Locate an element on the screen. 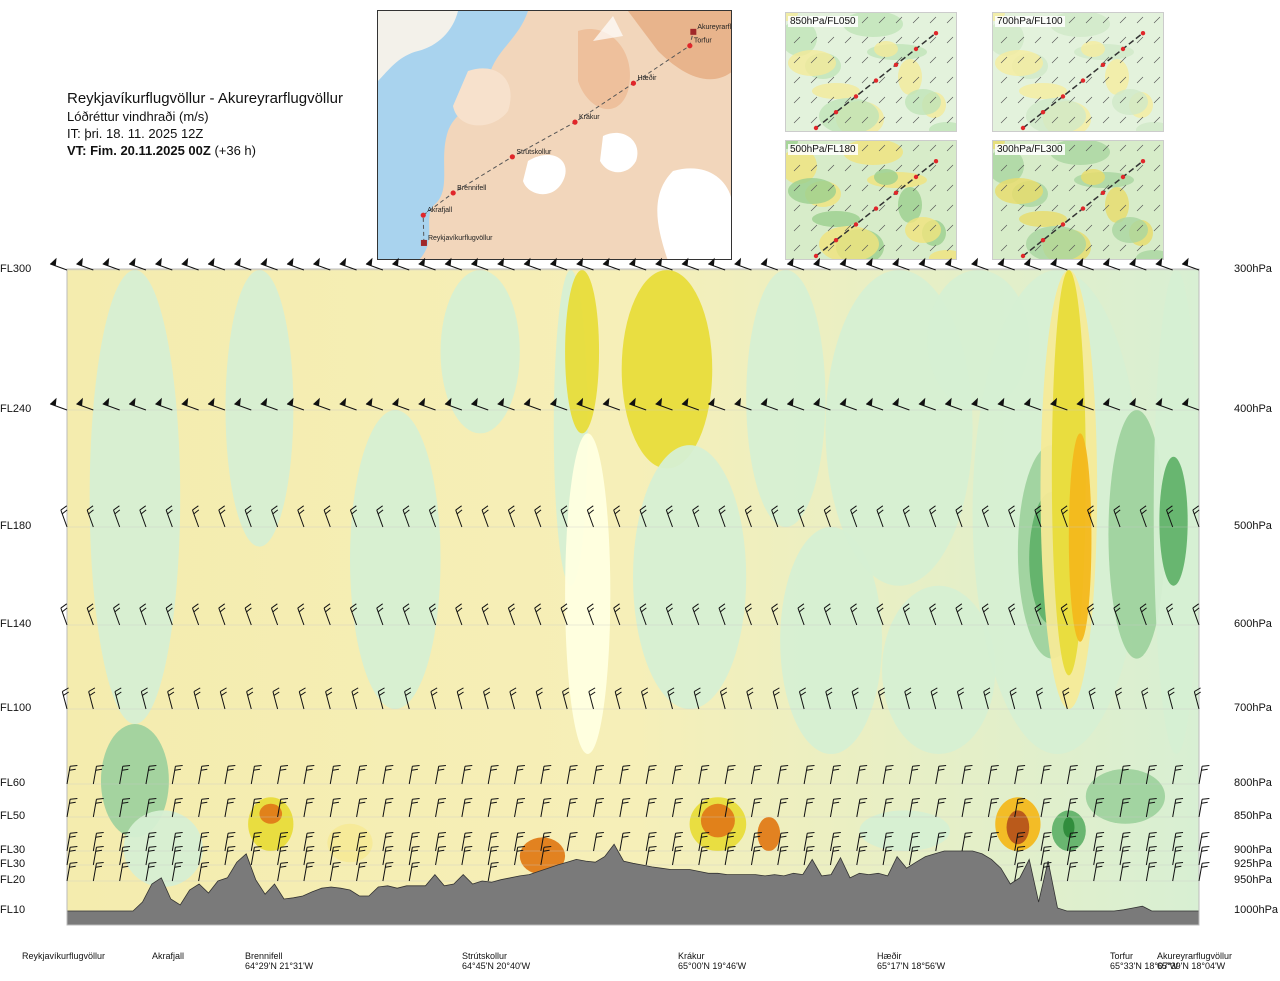 The height and width of the screenshot is (981, 1280). level-map-850: 850hPa/FL050 is located at coordinates (871, 72).